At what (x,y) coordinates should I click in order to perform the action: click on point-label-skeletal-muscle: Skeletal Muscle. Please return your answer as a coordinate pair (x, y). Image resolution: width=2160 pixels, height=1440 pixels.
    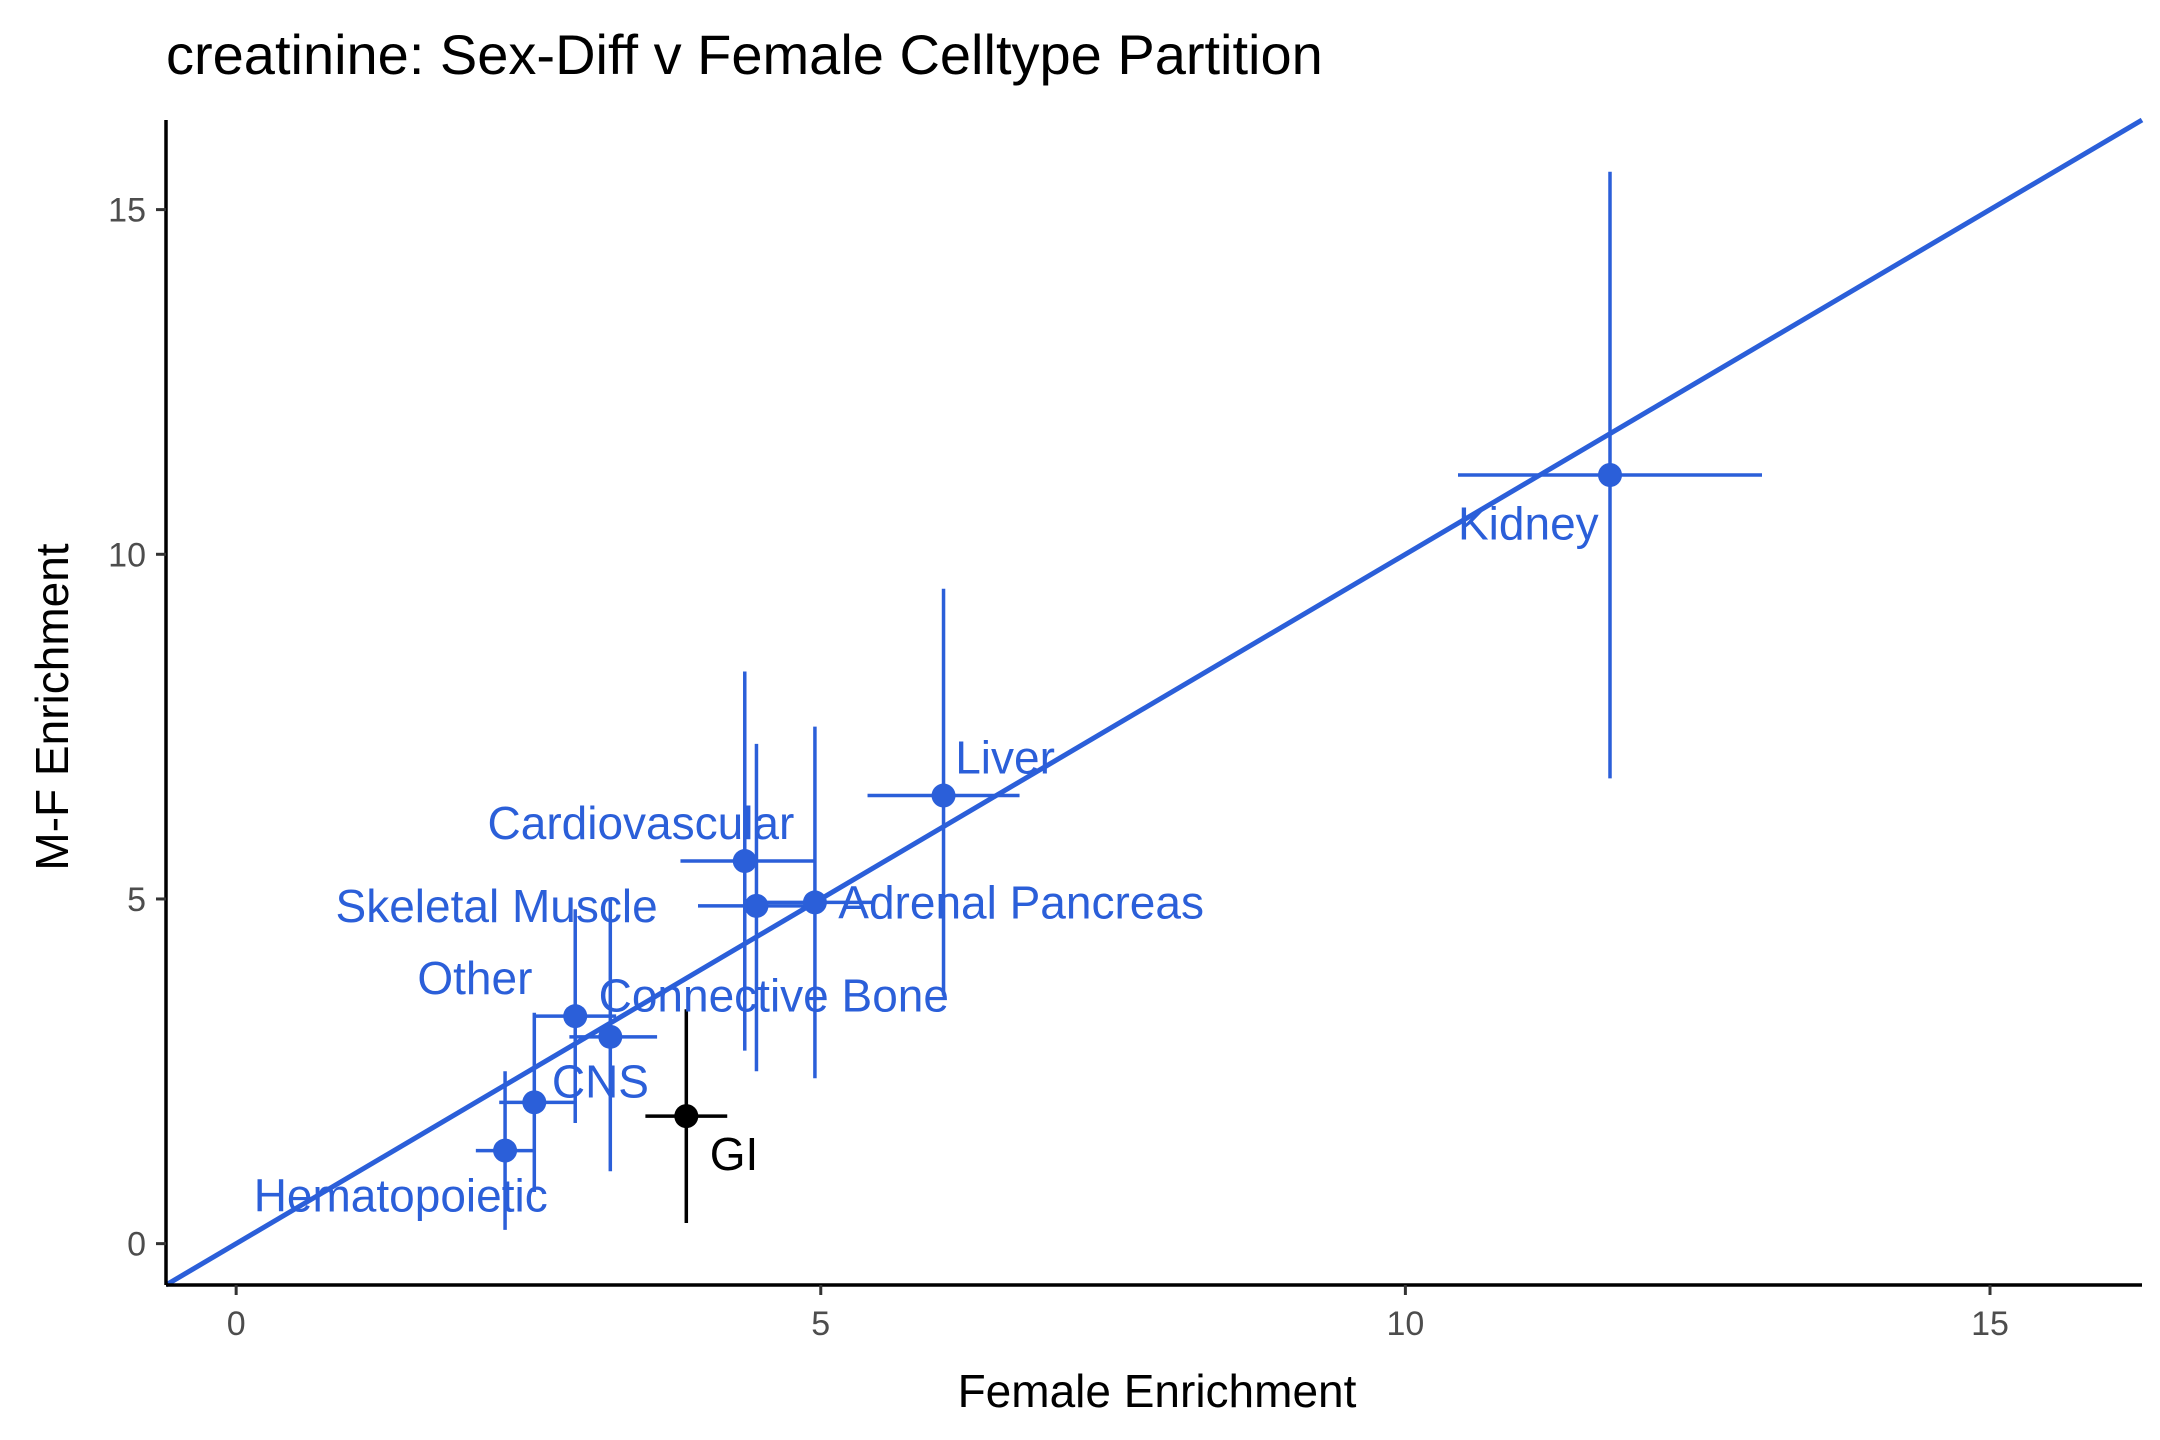
    Looking at the image, I should click on (497, 906).